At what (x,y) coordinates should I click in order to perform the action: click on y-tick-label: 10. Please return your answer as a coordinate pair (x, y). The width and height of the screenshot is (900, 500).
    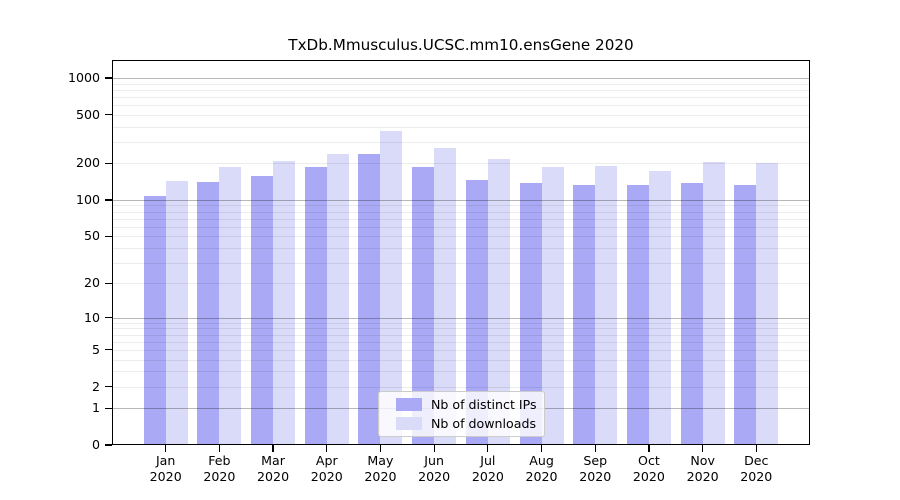
    Looking at the image, I should click on (91, 317).